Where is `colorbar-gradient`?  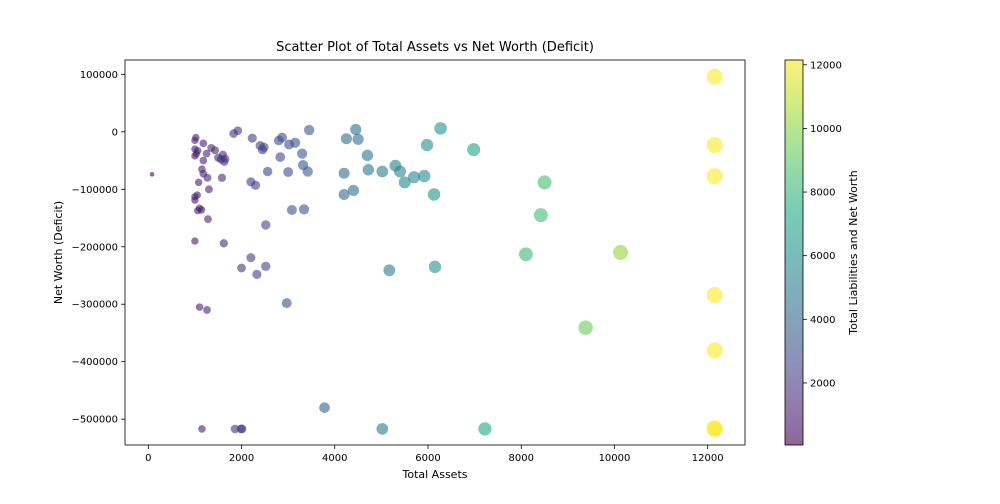 colorbar-gradient is located at coordinates (794, 252).